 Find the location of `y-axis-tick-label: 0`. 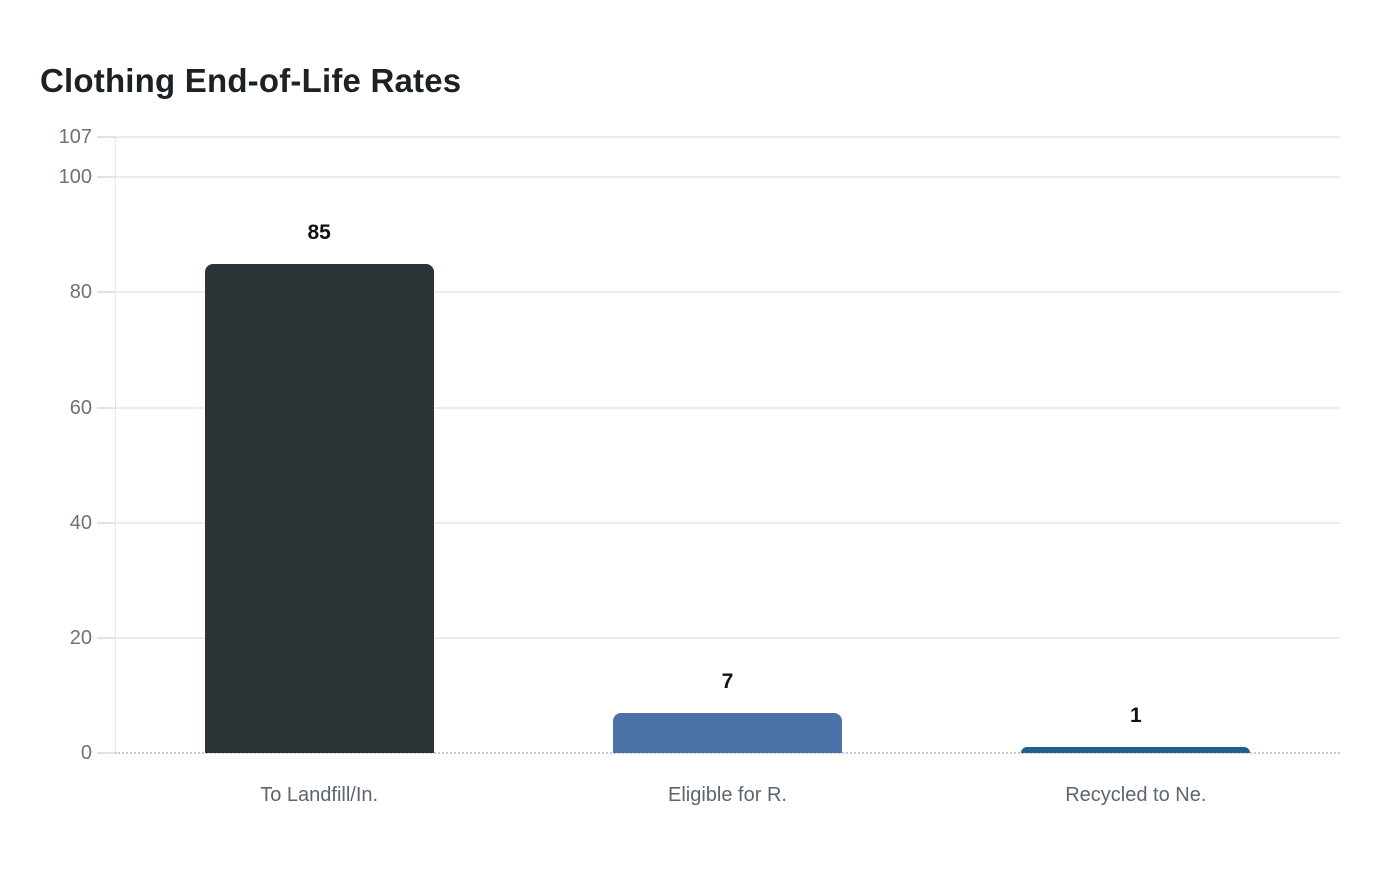

y-axis-tick-label: 0 is located at coordinates (86, 753).